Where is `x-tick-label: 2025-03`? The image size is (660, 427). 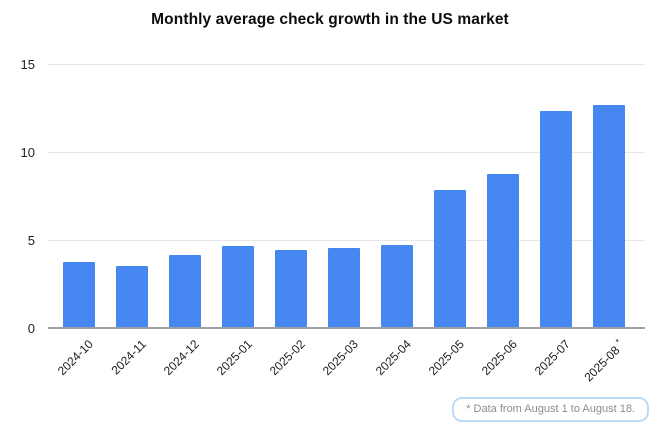 x-tick-label: 2025-03 is located at coordinates (340, 358).